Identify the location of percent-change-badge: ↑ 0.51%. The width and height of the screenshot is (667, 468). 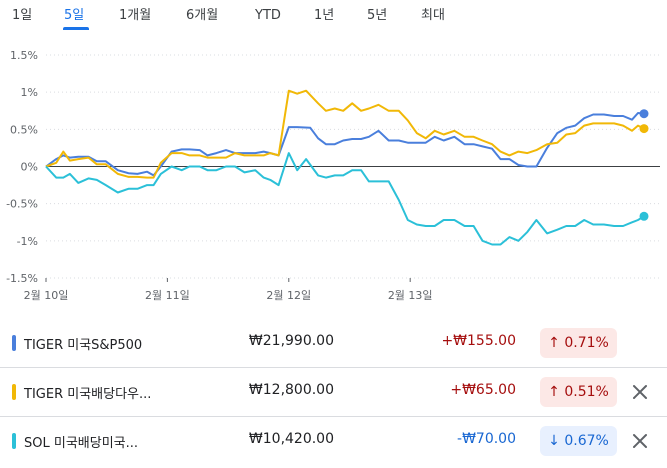
(578, 392).